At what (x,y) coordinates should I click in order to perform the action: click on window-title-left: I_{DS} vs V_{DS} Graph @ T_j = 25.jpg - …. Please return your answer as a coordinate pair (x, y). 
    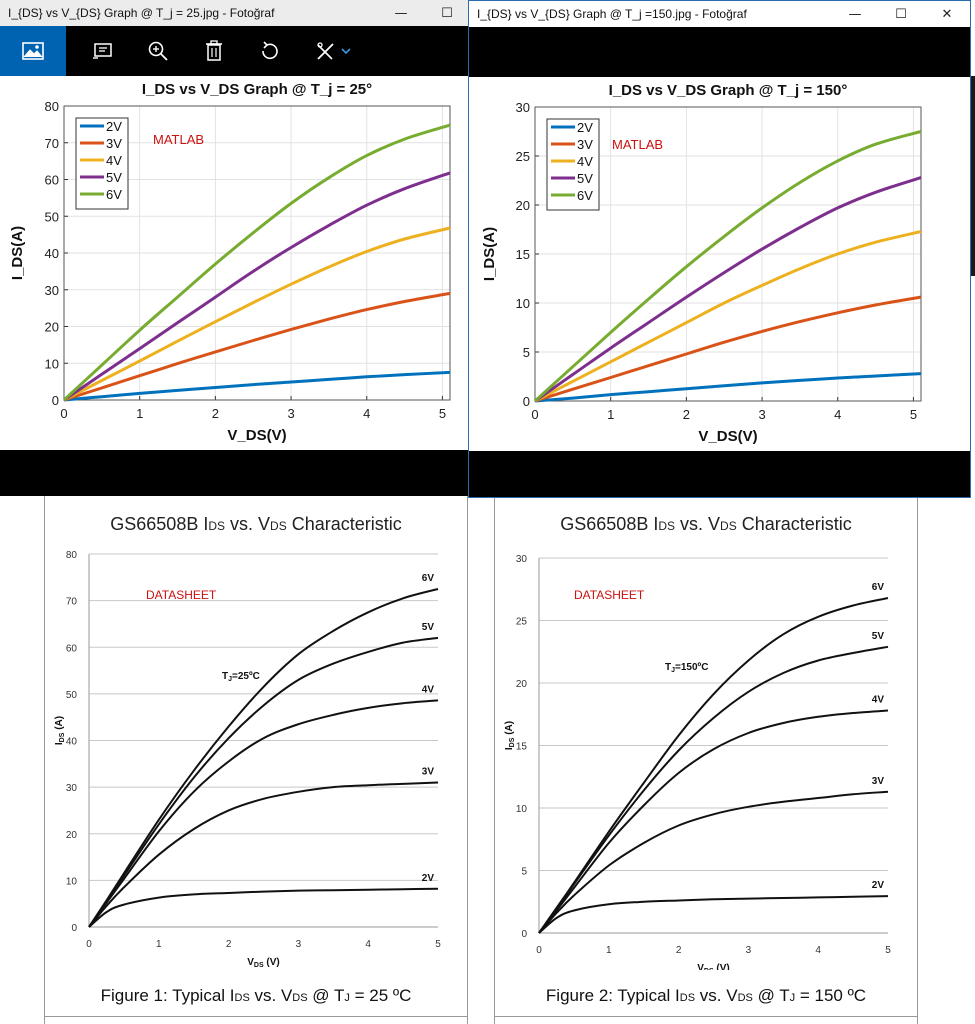
    Looking at the image, I should click on (141, 13).